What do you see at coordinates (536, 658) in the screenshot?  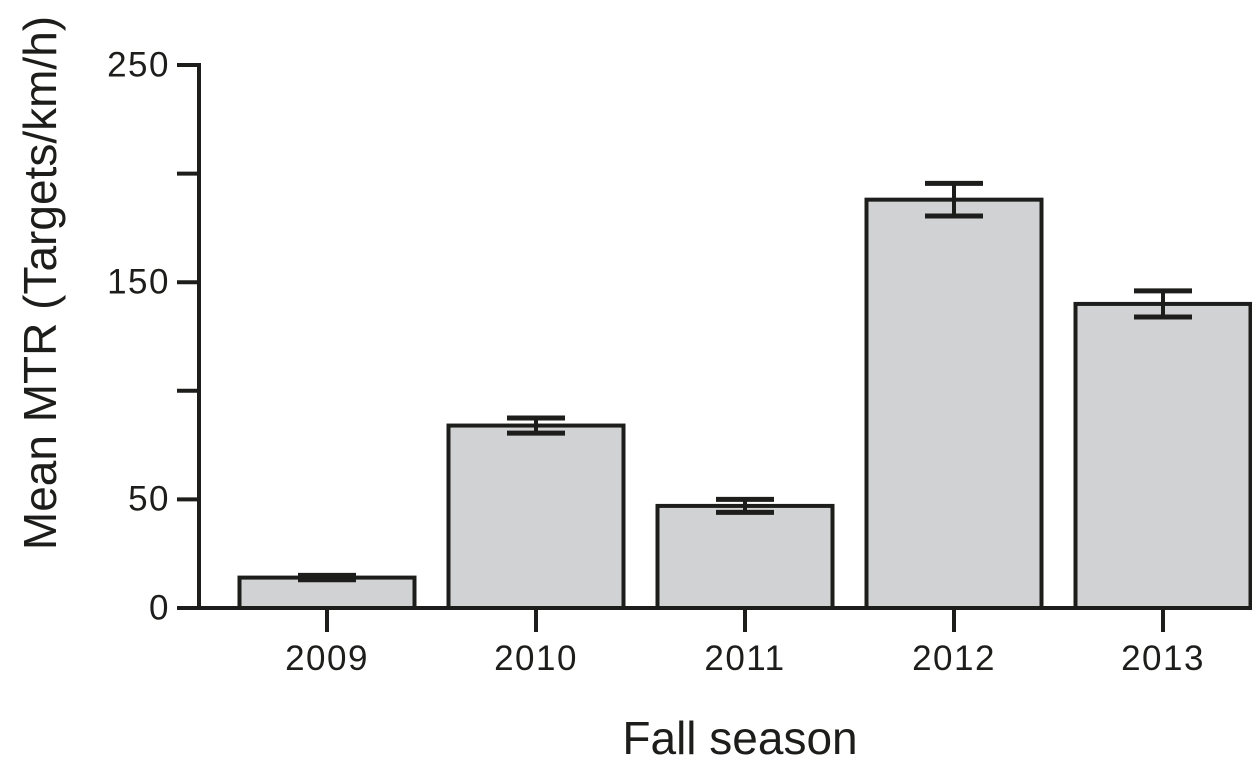 I see `x-tick-label-2010: 2010` at bounding box center [536, 658].